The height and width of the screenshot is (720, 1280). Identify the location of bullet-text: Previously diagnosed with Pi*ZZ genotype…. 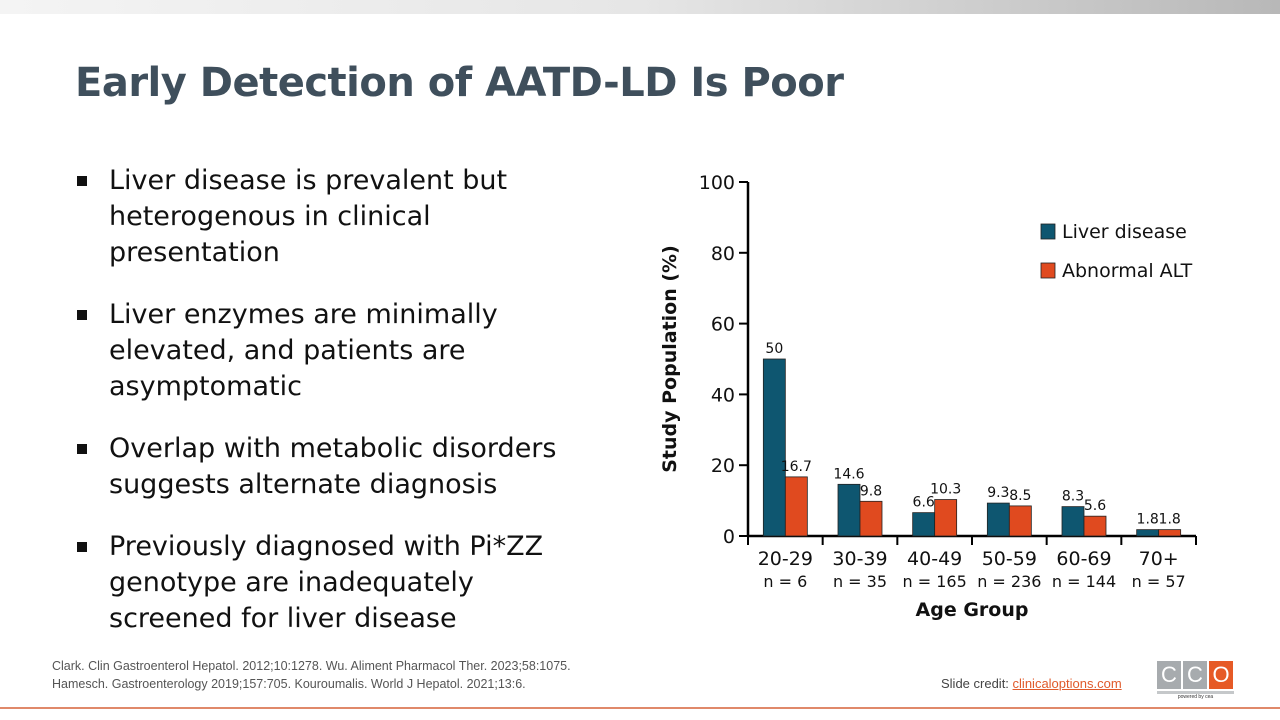
(326, 582).